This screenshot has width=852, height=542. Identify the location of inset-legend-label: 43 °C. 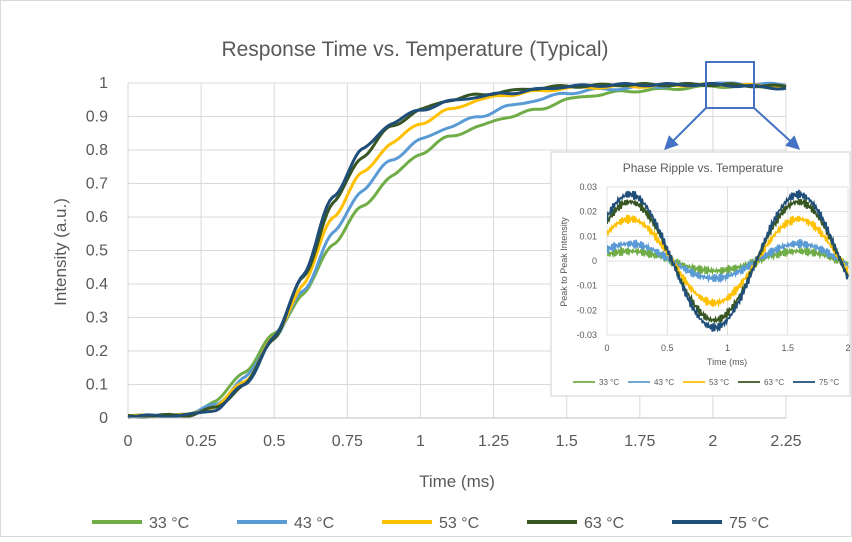
(664, 382).